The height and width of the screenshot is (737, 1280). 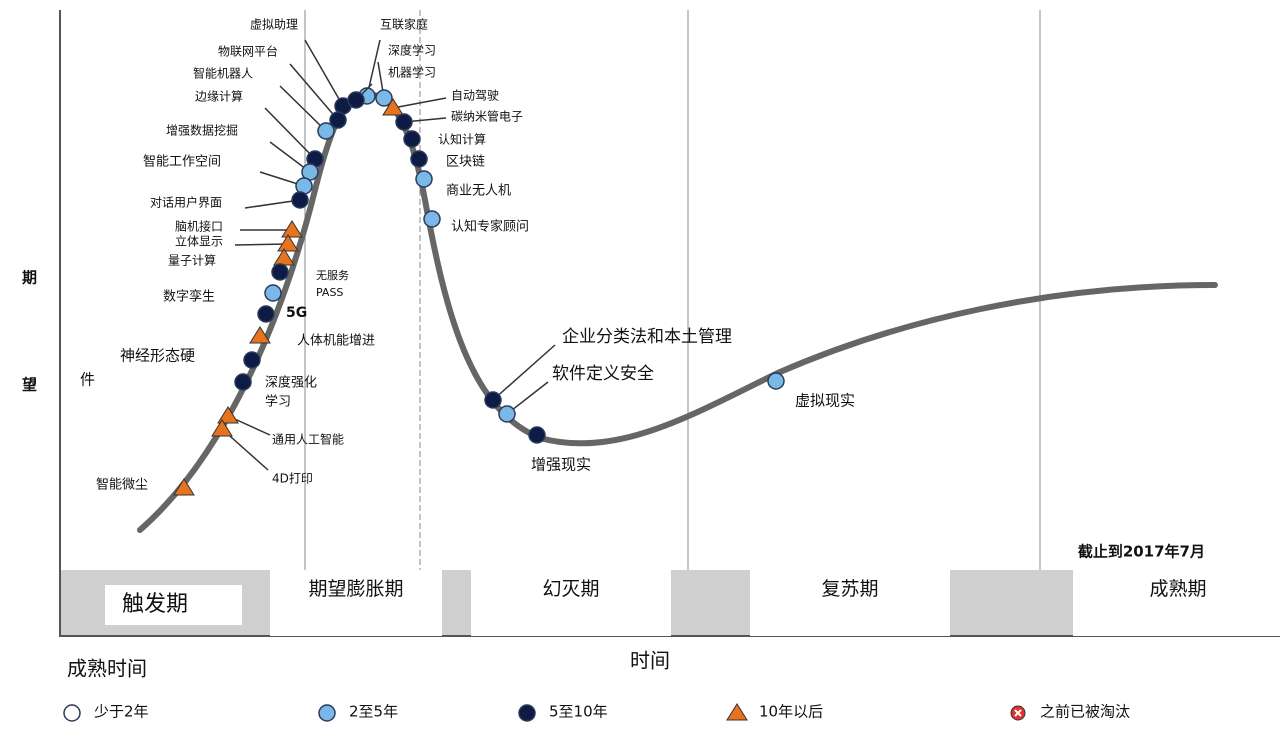 What do you see at coordinates (1141, 552) in the screenshot?
I see `date-note: 截止到2017年7月` at bounding box center [1141, 552].